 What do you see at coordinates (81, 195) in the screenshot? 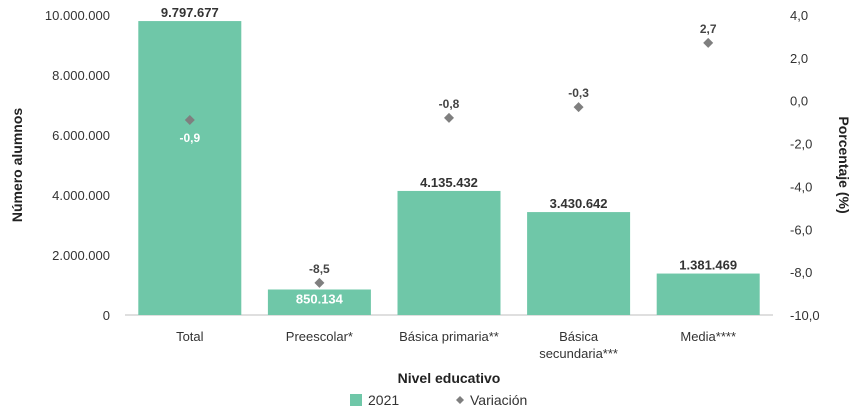
I see `left-tick-label: 4.000.000` at bounding box center [81, 195].